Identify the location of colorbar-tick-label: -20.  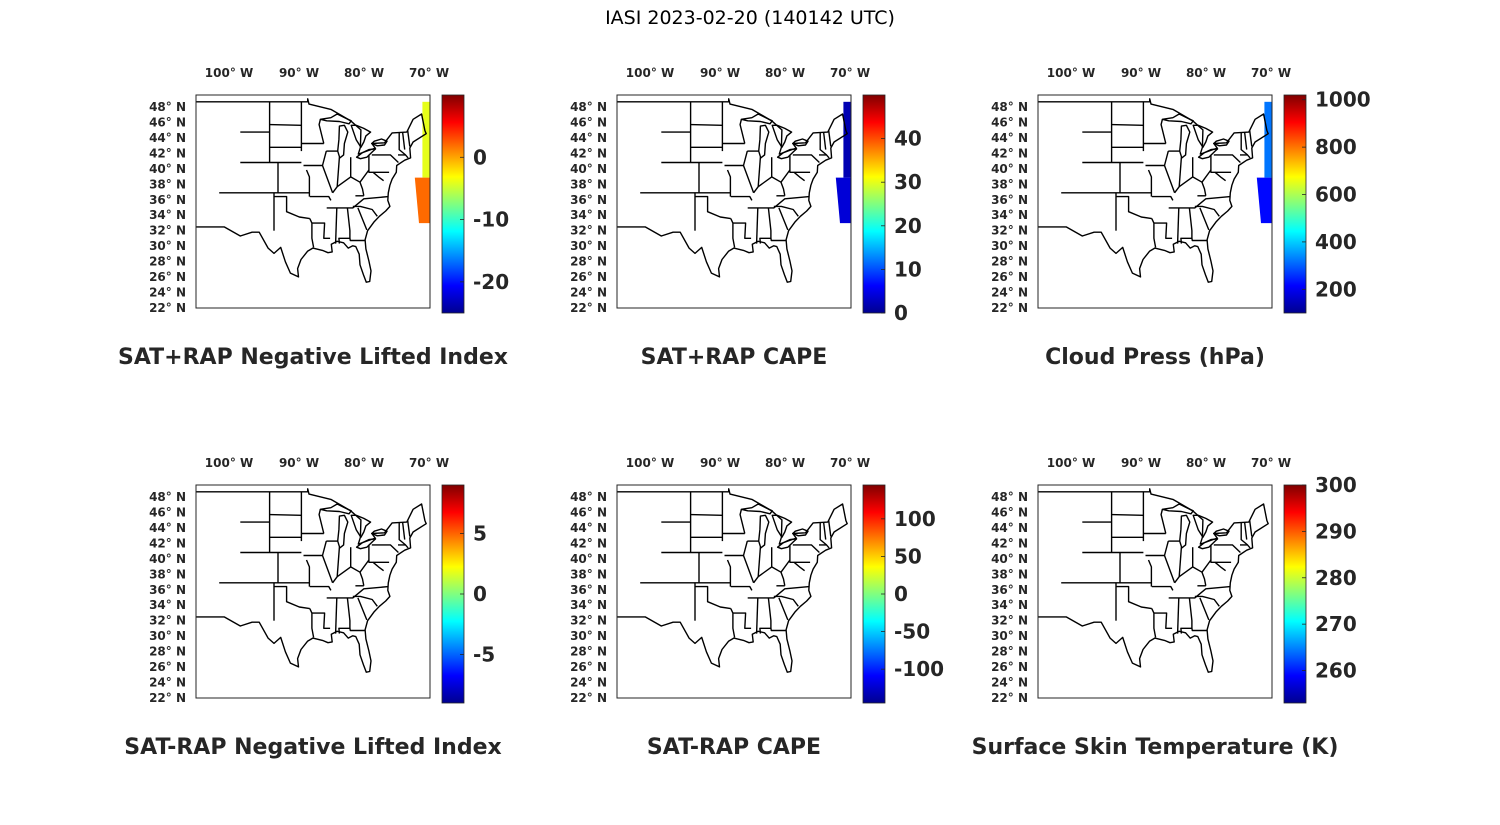
(491, 282).